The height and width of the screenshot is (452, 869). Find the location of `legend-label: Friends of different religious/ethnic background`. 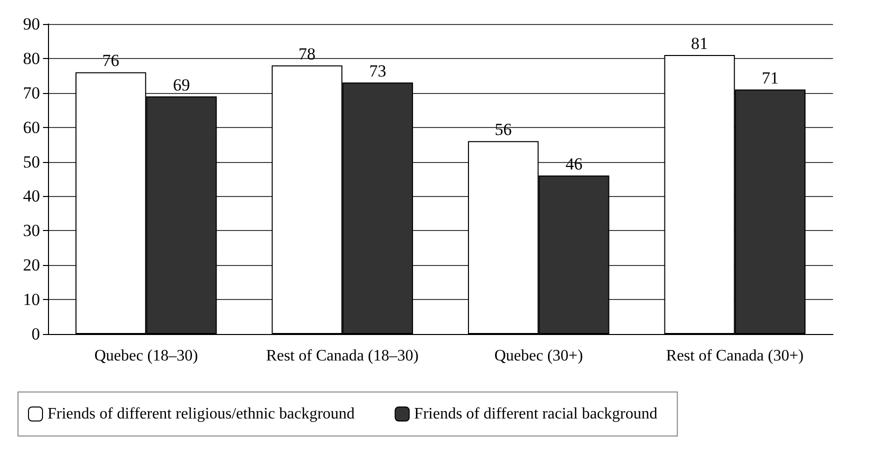

legend-label: Friends of different religious/ethnic background is located at coordinates (201, 414).